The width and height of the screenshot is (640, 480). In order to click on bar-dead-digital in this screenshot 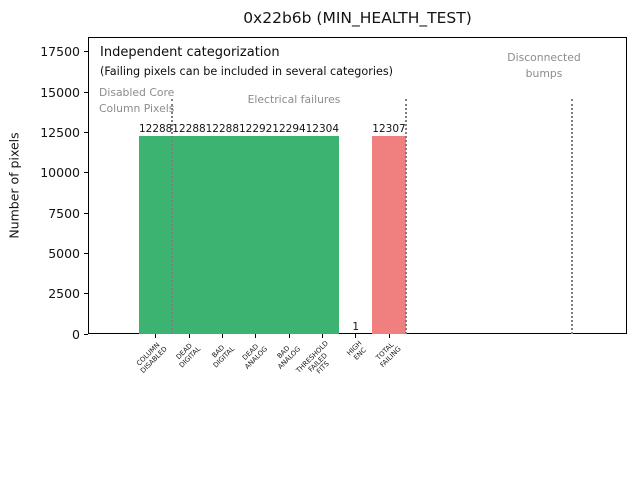, I will do `click(189, 234)`.